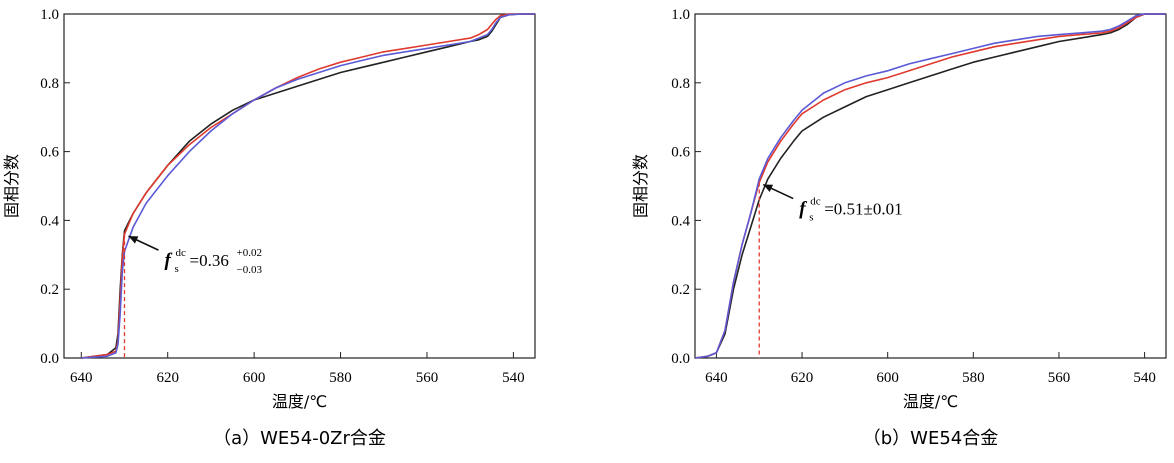 The height and width of the screenshot is (463, 1174). Describe the element at coordinates (299, 438) in the screenshot. I see `panel-caption: （a）WE54-0Zr合金` at that location.